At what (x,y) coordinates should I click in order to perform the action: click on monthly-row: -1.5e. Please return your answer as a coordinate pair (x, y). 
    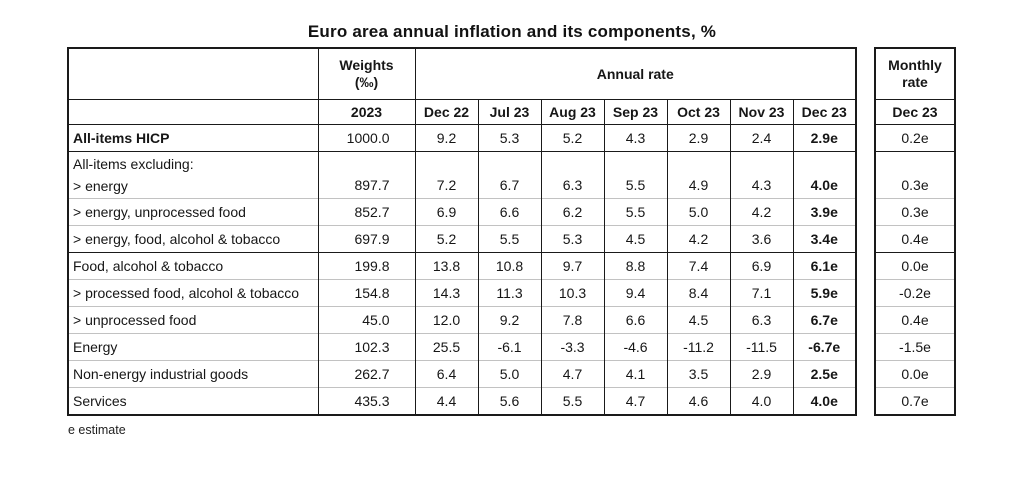
    Looking at the image, I should click on (915, 347).